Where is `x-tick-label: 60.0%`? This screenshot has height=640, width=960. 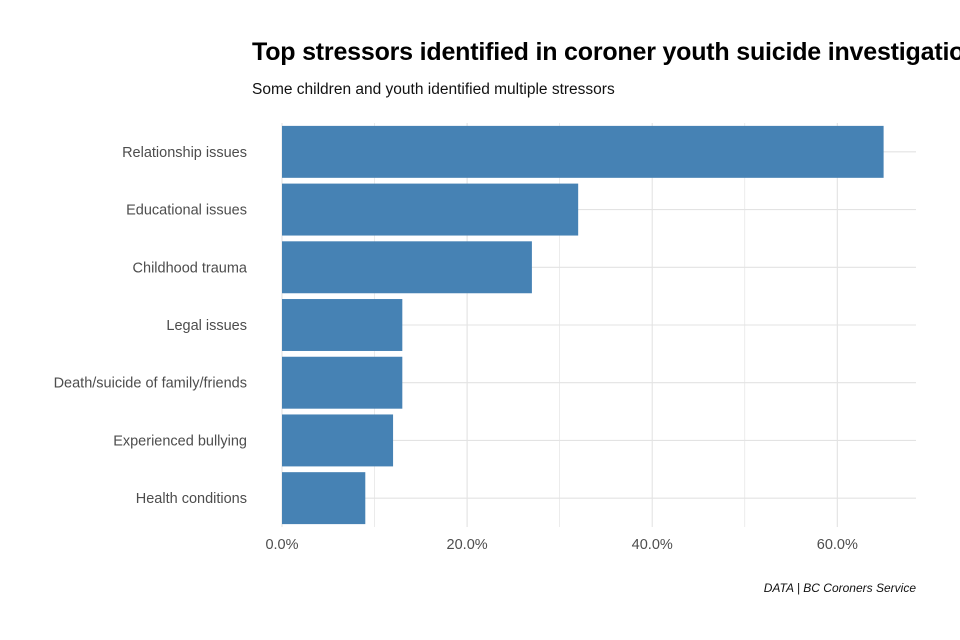
x-tick-label: 60.0% is located at coordinates (837, 545).